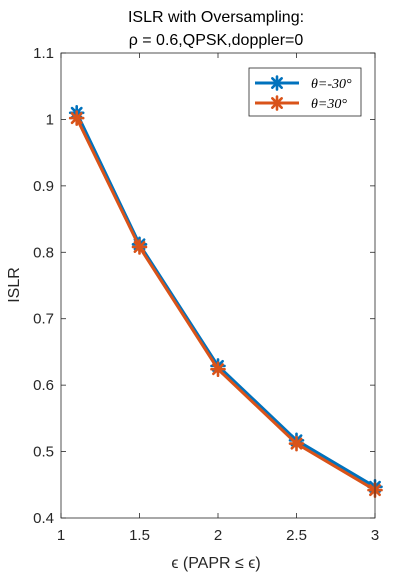 This screenshot has height=581, width=415. Describe the element at coordinates (14, 285) in the screenshot. I see `y-axis-label: ISLR` at that location.